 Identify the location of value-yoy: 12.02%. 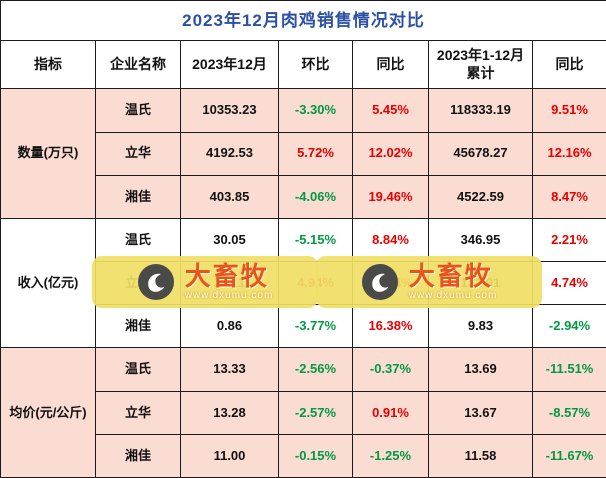
(390, 153).